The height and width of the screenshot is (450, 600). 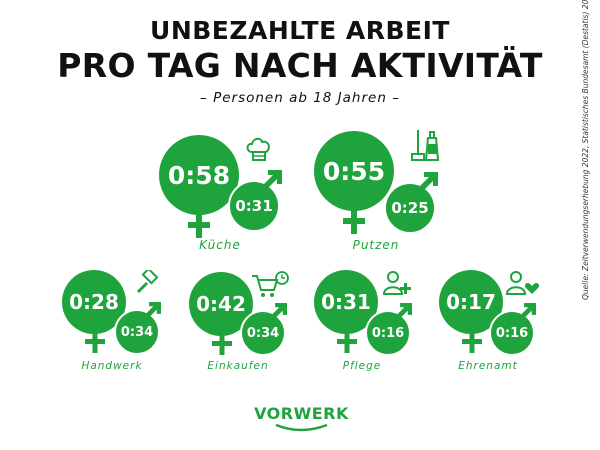 I want to click on logo-swoosh-icon, so click(x=301, y=427).